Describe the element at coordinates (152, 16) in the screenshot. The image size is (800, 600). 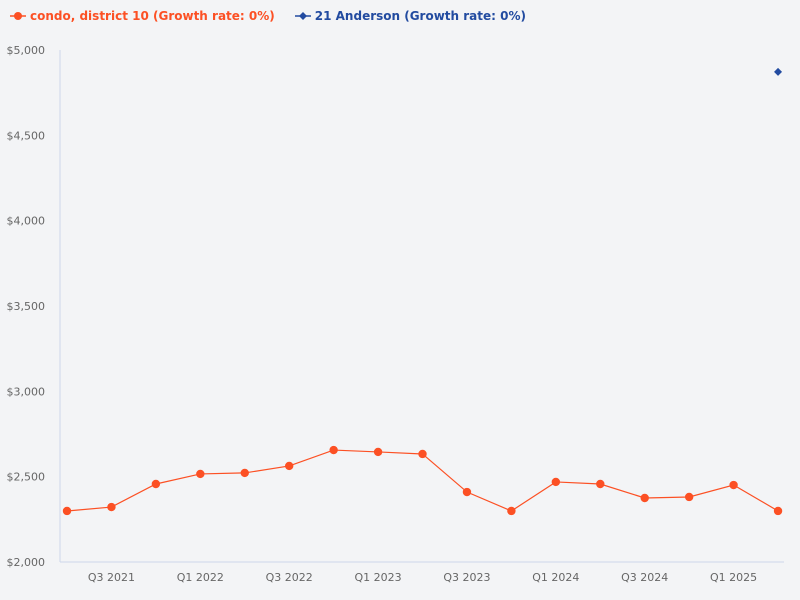
I see `legend-label: condo, district 10 (Growth rate: 0%)` at that location.